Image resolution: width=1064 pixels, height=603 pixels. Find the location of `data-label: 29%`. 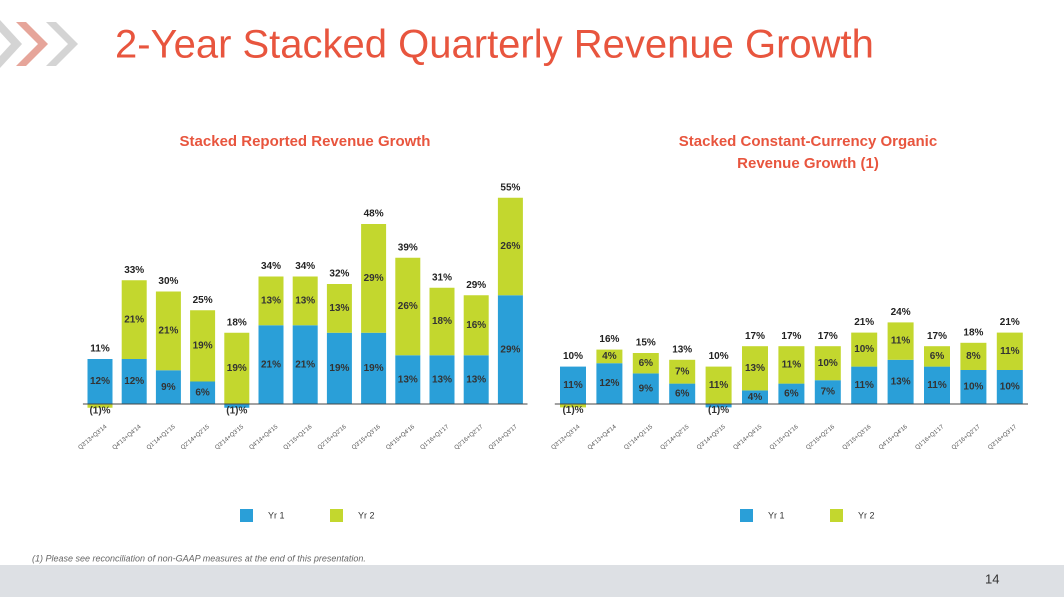

data-label: 29% is located at coordinates (510, 349).